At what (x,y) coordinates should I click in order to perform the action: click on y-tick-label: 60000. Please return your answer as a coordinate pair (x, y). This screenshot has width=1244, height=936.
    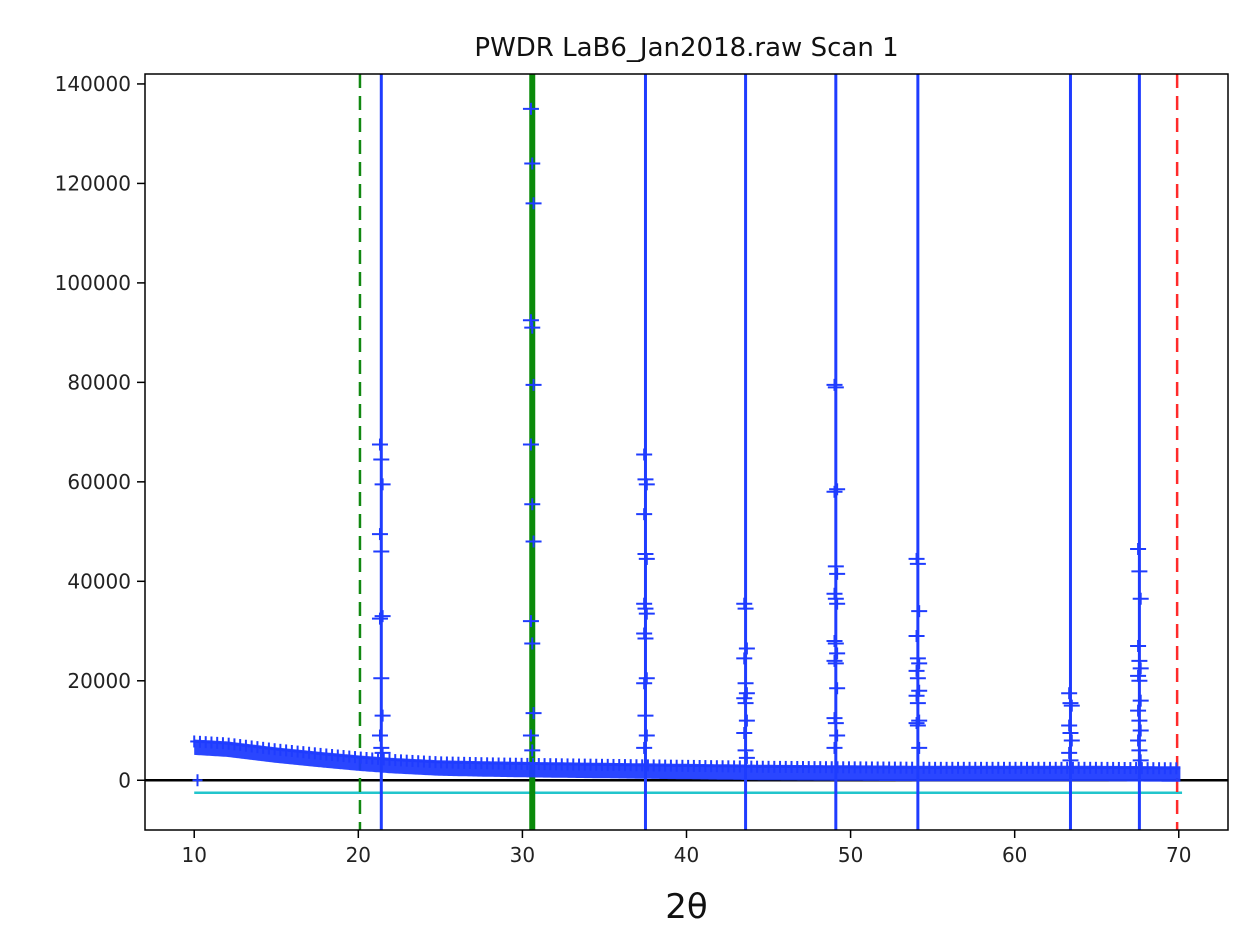
    Looking at the image, I should click on (99, 482).